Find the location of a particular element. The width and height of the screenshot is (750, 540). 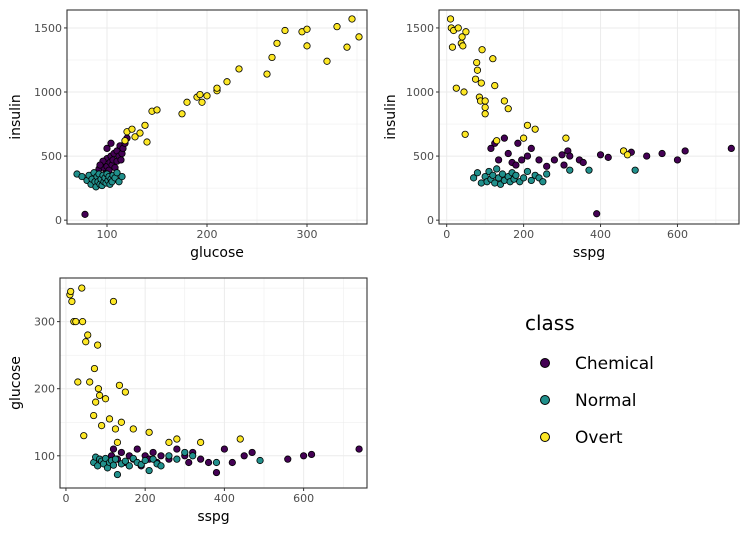

x-tick-label: 600 is located at coordinates (677, 234).